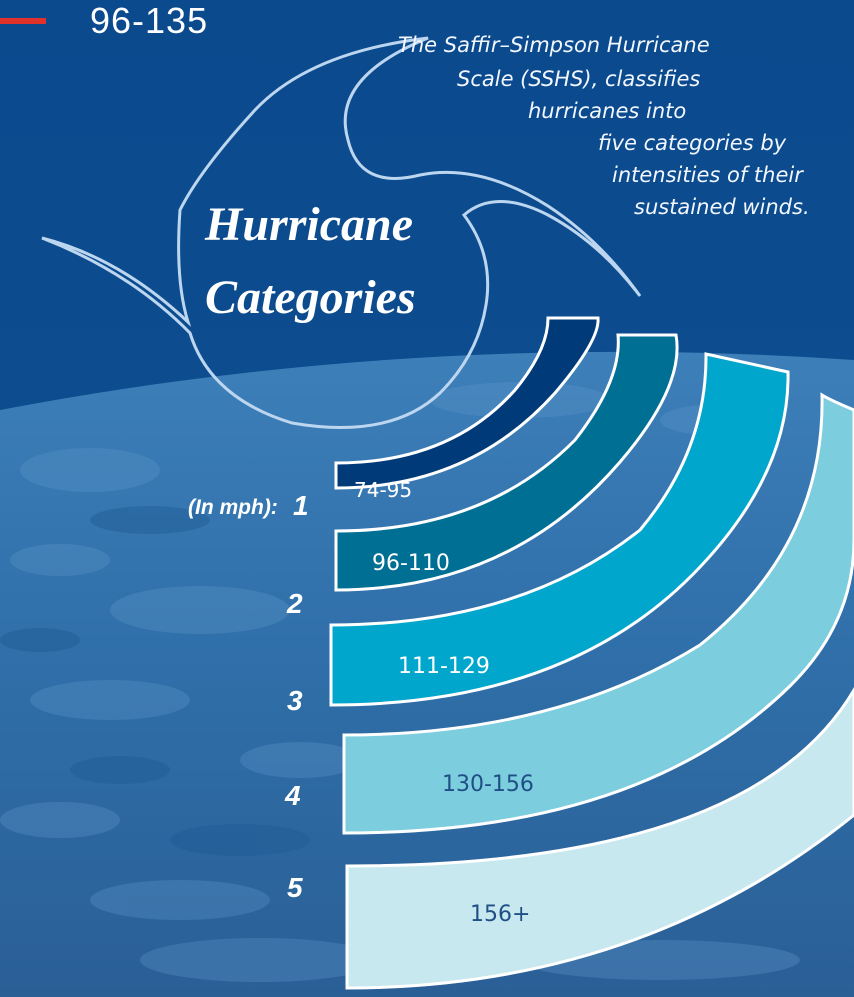 The height and width of the screenshot is (997, 854). I want to click on intro-line-6: sustained winds., so click(722, 207).